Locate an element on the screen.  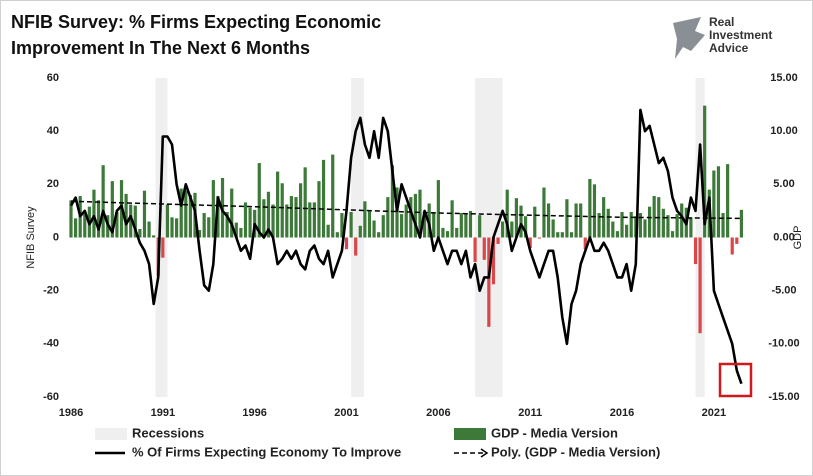
y-tick-label: 20 is located at coordinates (53, 184).